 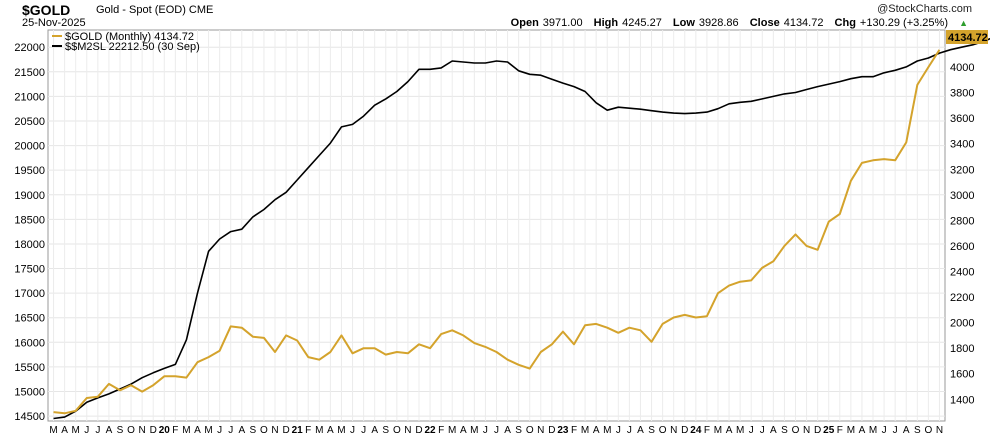 What do you see at coordinates (175, 430) in the screenshot?
I see `x-tick-label-11: F` at bounding box center [175, 430].